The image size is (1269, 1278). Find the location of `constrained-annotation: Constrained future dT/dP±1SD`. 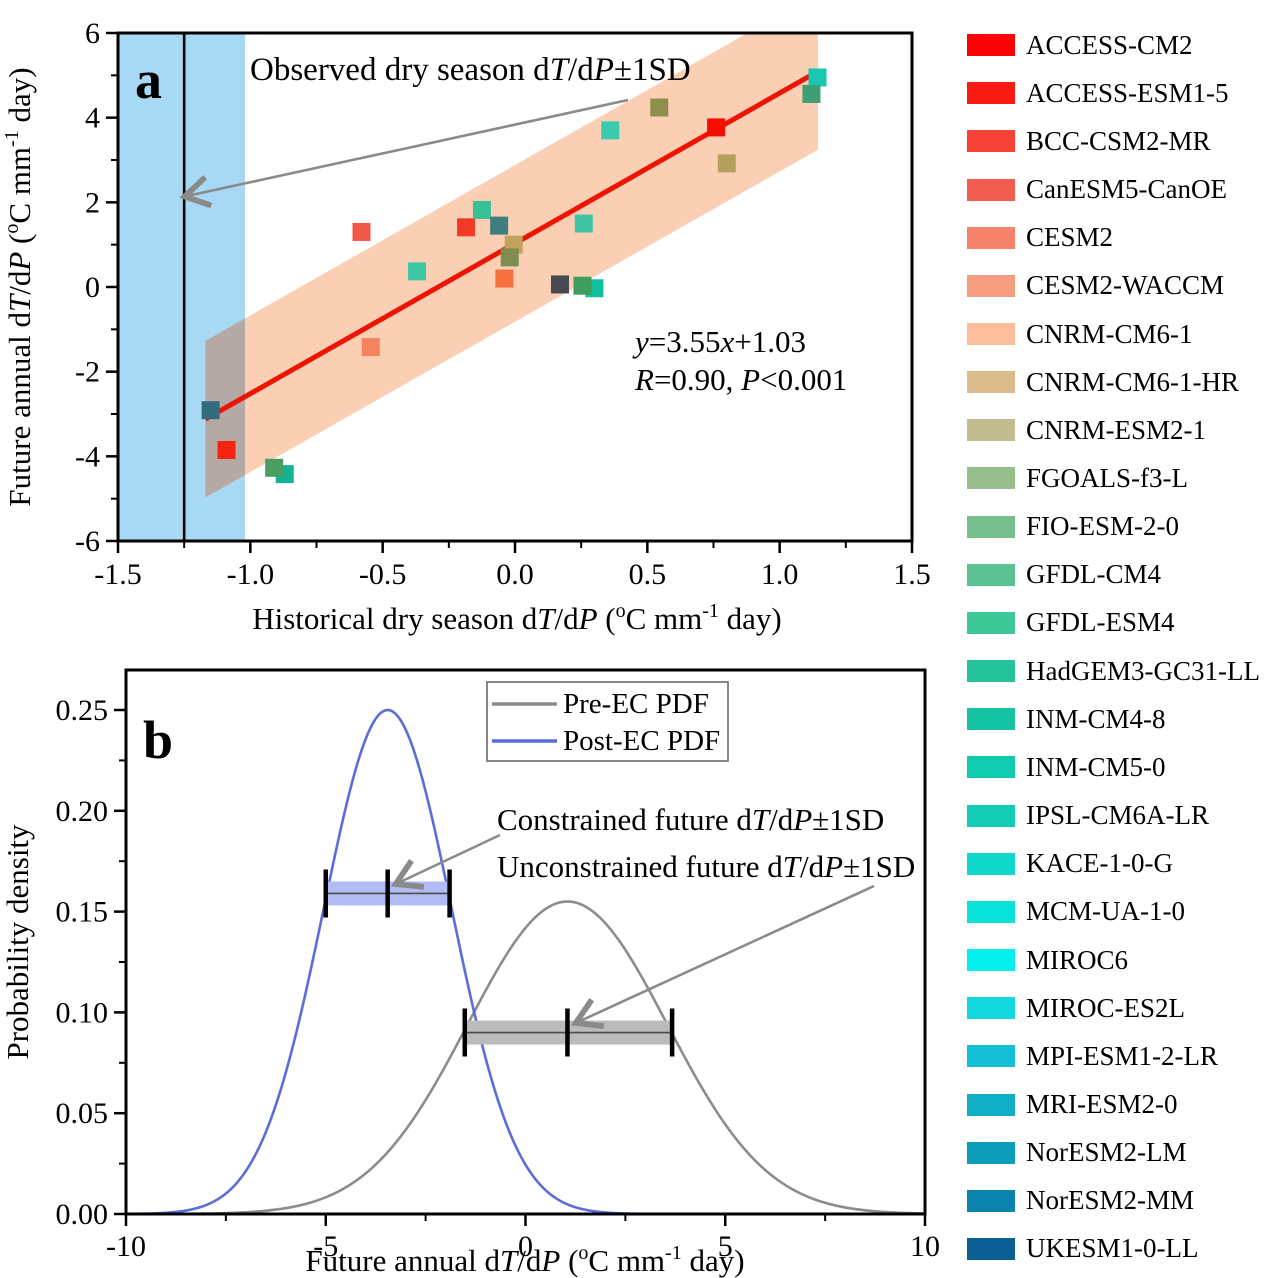

constrained-annotation: Constrained future dT/dP±1SD is located at coordinates (690, 819).